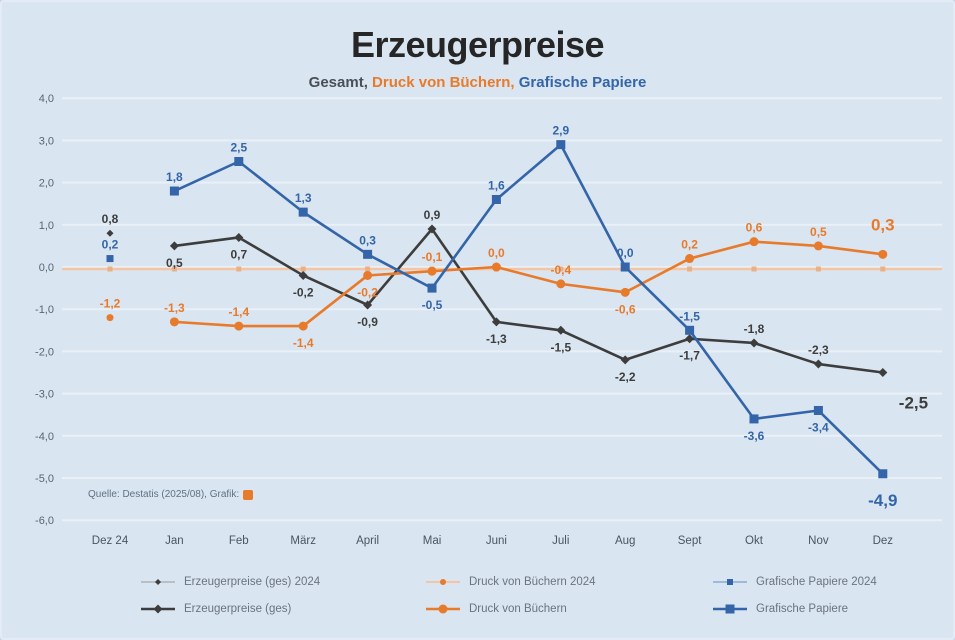  What do you see at coordinates (818, 350) in the screenshot?
I see `data-label: -2,3` at bounding box center [818, 350].